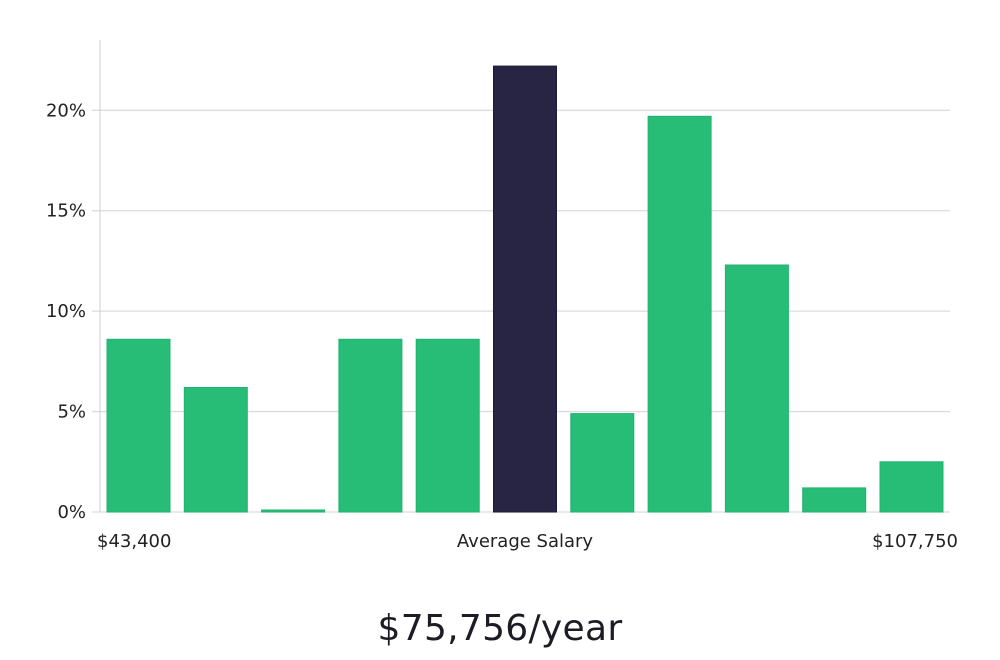  What do you see at coordinates (134, 541) in the screenshot?
I see `x-min-label: $43,400` at bounding box center [134, 541].